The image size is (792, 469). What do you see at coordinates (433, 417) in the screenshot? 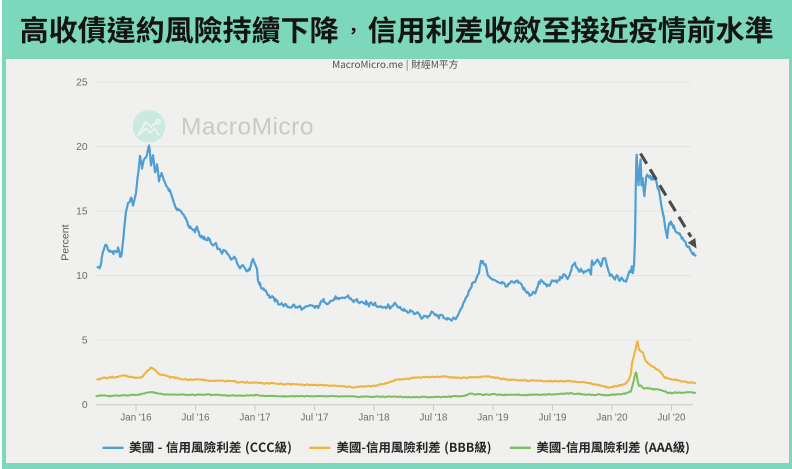
I see `svg-text: Jul '18` at bounding box center [433, 417].